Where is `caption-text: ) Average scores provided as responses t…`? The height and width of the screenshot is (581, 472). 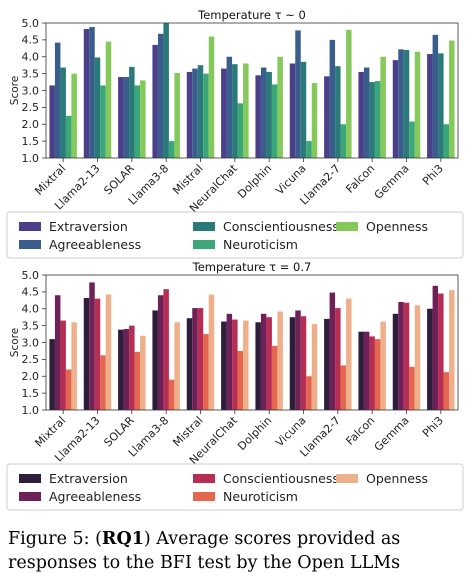 caption-text: ) Average scores provided as responses t… is located at coordinates (204, 551).